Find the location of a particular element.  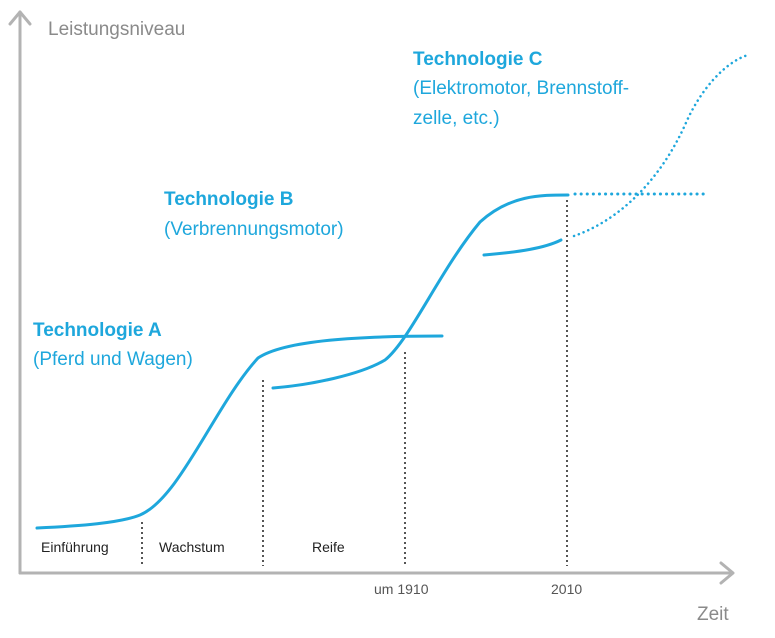

tick-label-um-1910: um 1910 is located at coordinates (401, 589).